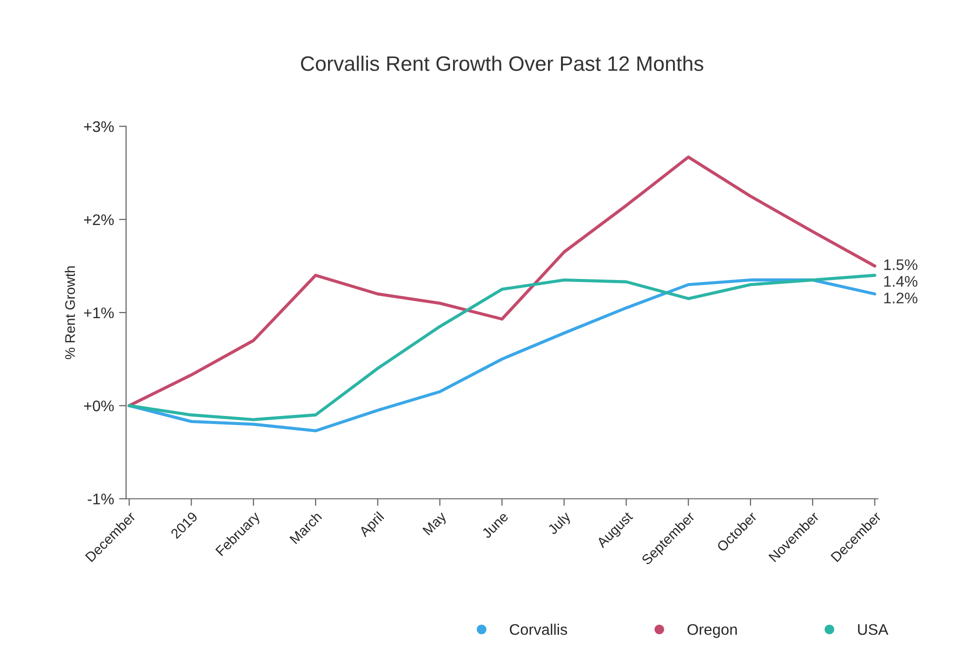  I want to click on y-tick-label: +3%, so click(99, 126).